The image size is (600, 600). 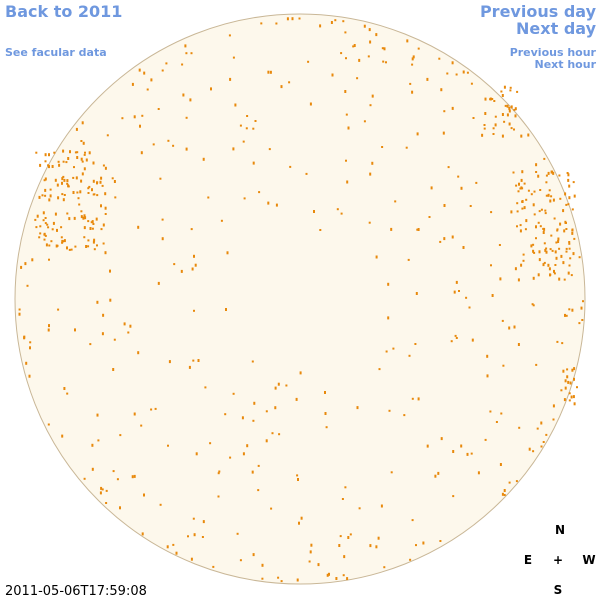 What do you see at coordinates (553, 52) in the screenshot?
I see `previous-hour-link: Previous hour` at bounding box center [553, 52].